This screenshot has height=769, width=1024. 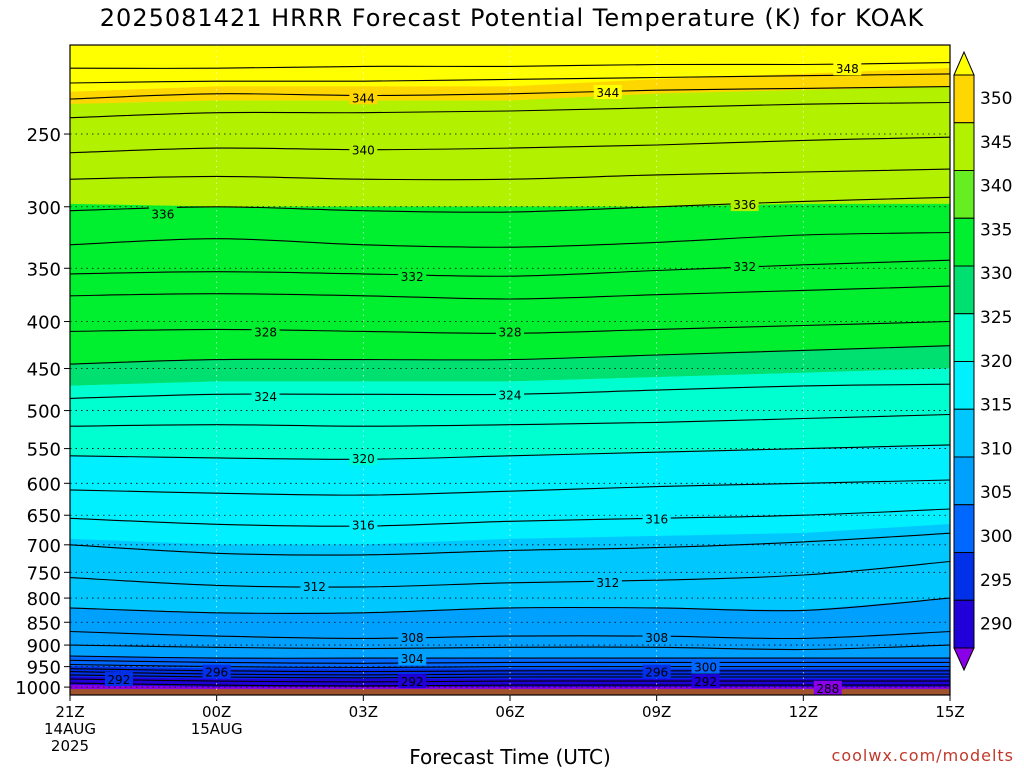 I want to click on colorbar-label-325: 325, so click(x=996, y=318).